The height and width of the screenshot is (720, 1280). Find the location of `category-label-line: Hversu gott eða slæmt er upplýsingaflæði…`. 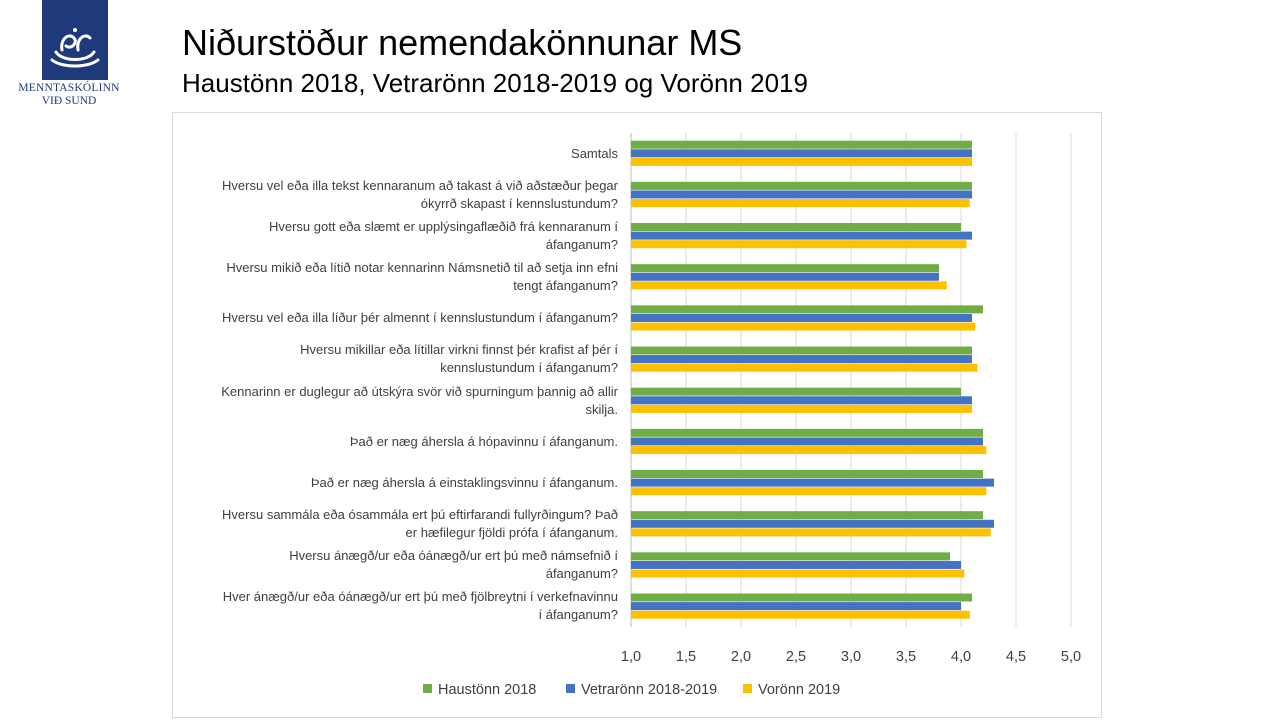

category-label-line: Hversu gott eða slæmt er upplýsingaflæði… is located at coordinates (443, 226).